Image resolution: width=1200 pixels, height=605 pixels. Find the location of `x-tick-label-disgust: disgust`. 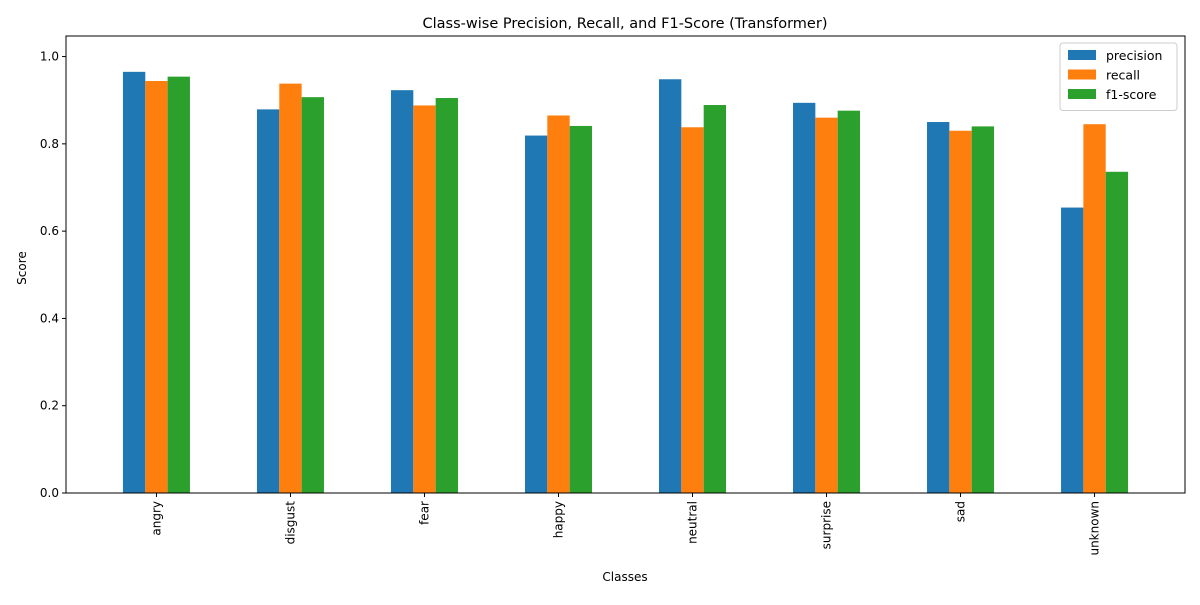

x-tick-label-disgust: disgust is located at coordinates (290, 523).